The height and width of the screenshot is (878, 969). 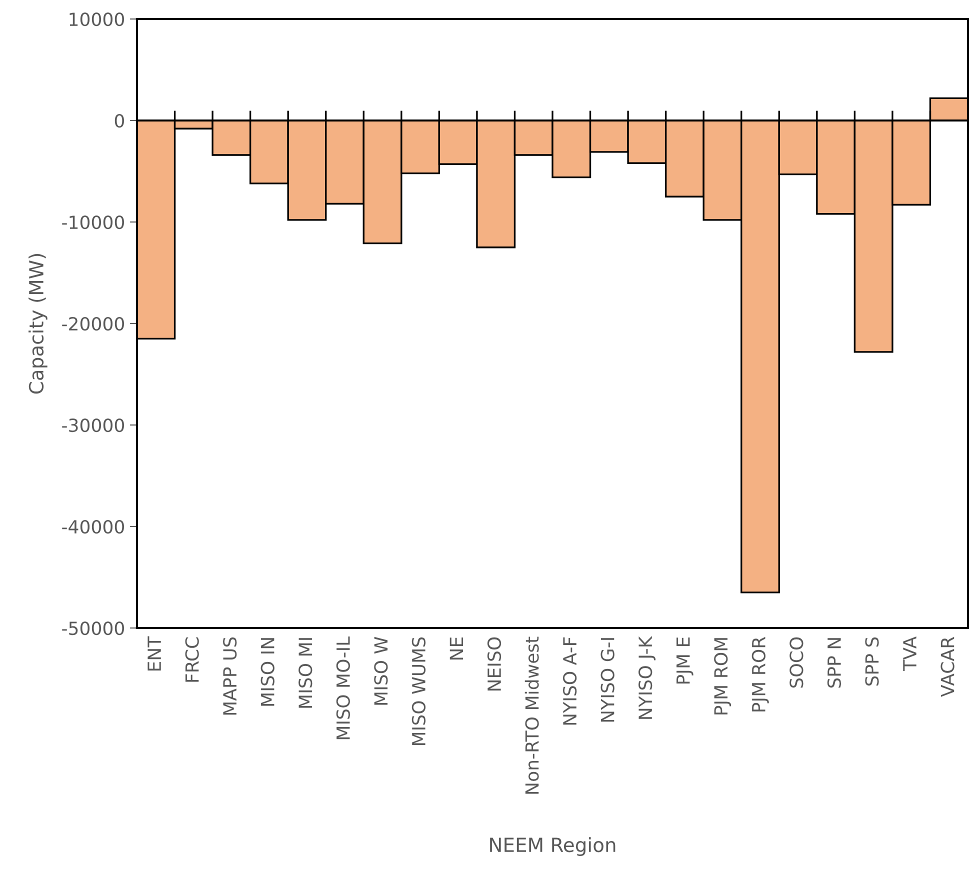 I want to click on x-tick-label: MAPP US, so click(x=230, y=676).